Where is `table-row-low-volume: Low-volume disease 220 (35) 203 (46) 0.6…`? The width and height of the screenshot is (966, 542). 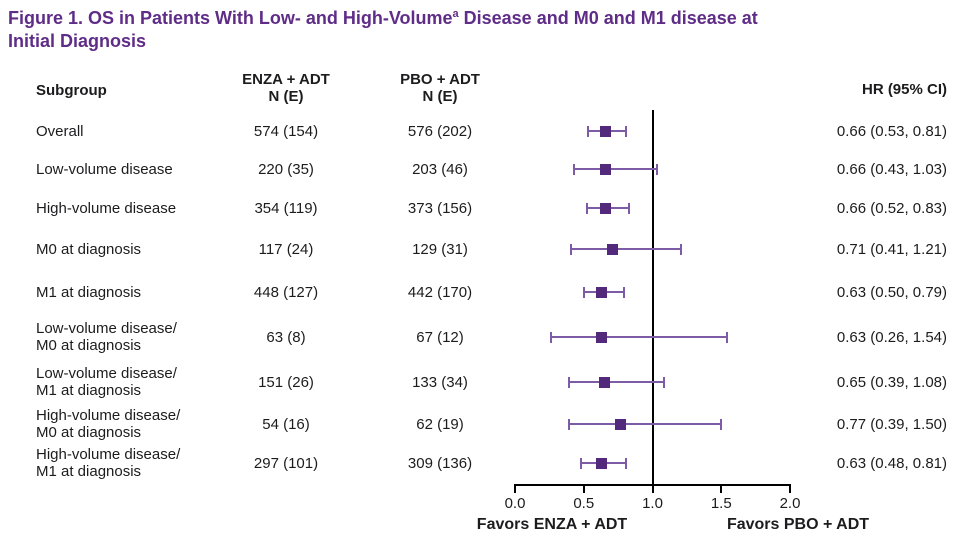
table-row-low-volume: Low-volume disease 220 (35) 203 (46) 0.6… is located at coordinates (483, 169).